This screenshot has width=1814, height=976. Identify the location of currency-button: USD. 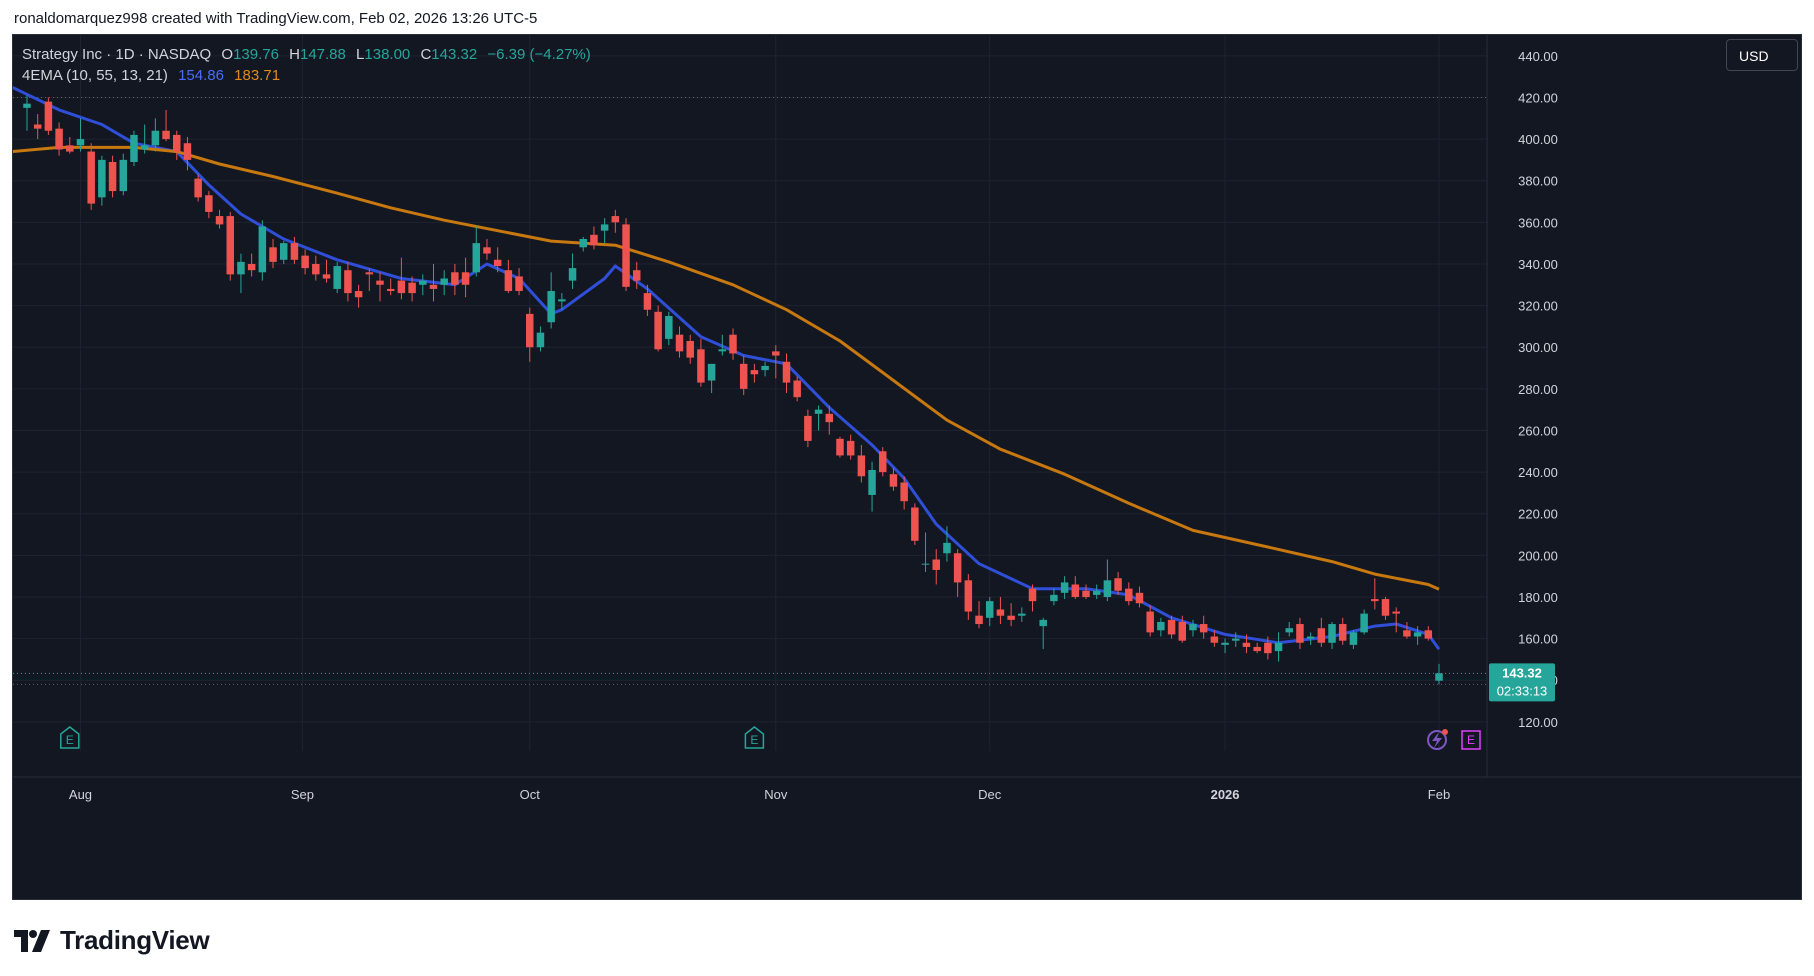
(1762, 55).